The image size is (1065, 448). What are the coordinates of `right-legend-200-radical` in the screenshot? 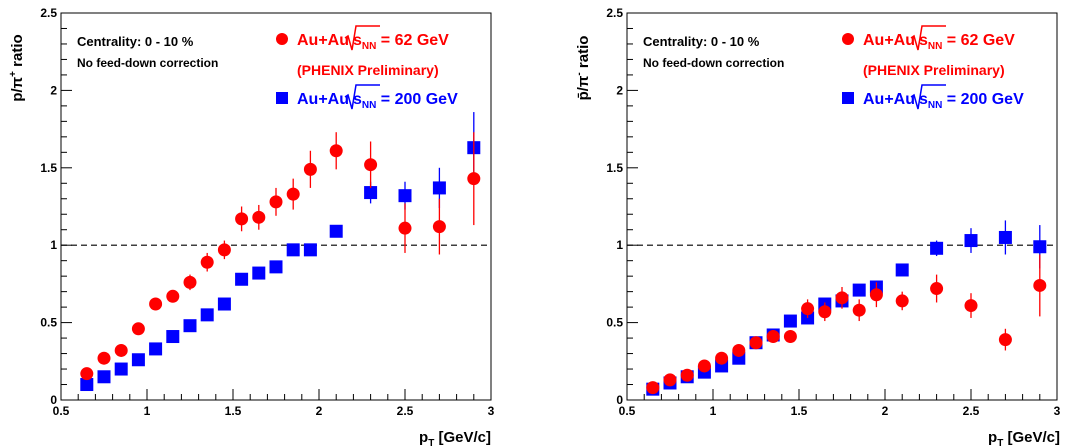 It's located at (928, 97).